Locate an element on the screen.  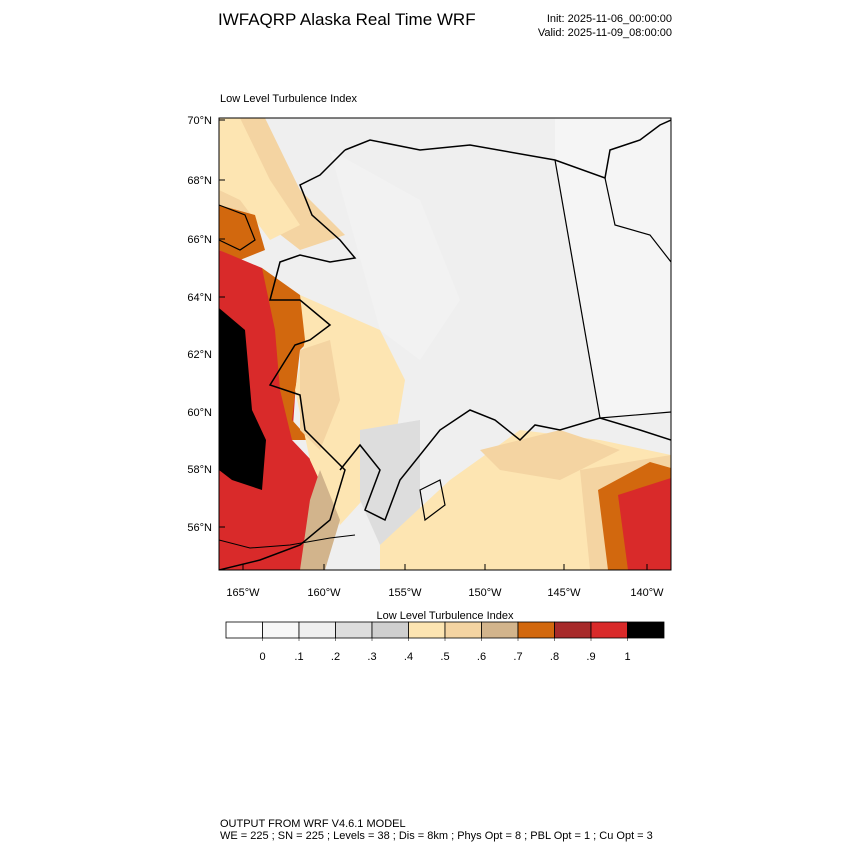
valid-time: Valid: 2025-11-09_08:00:00 is located at coordinates (605, 33).